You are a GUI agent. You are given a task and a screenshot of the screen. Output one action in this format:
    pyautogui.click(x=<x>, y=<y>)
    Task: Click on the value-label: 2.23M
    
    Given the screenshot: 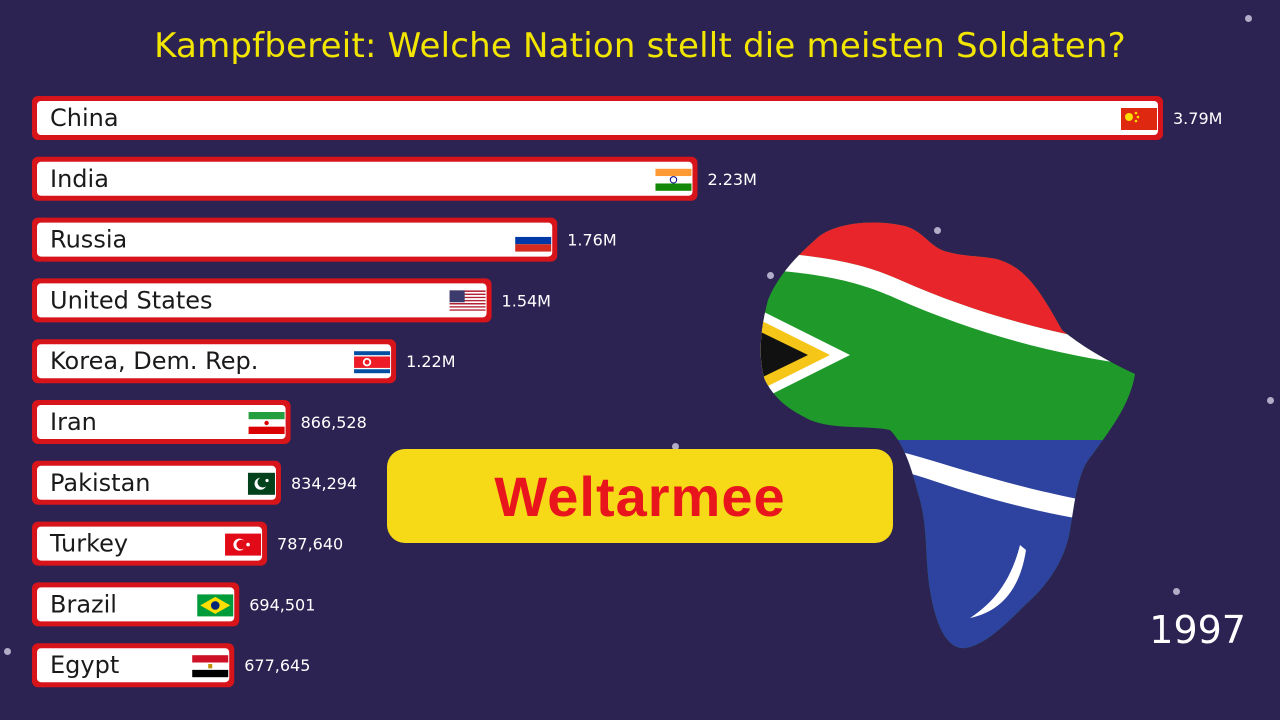 What is the action you would take?
    pyautogui.click(x=731, y=179)
    